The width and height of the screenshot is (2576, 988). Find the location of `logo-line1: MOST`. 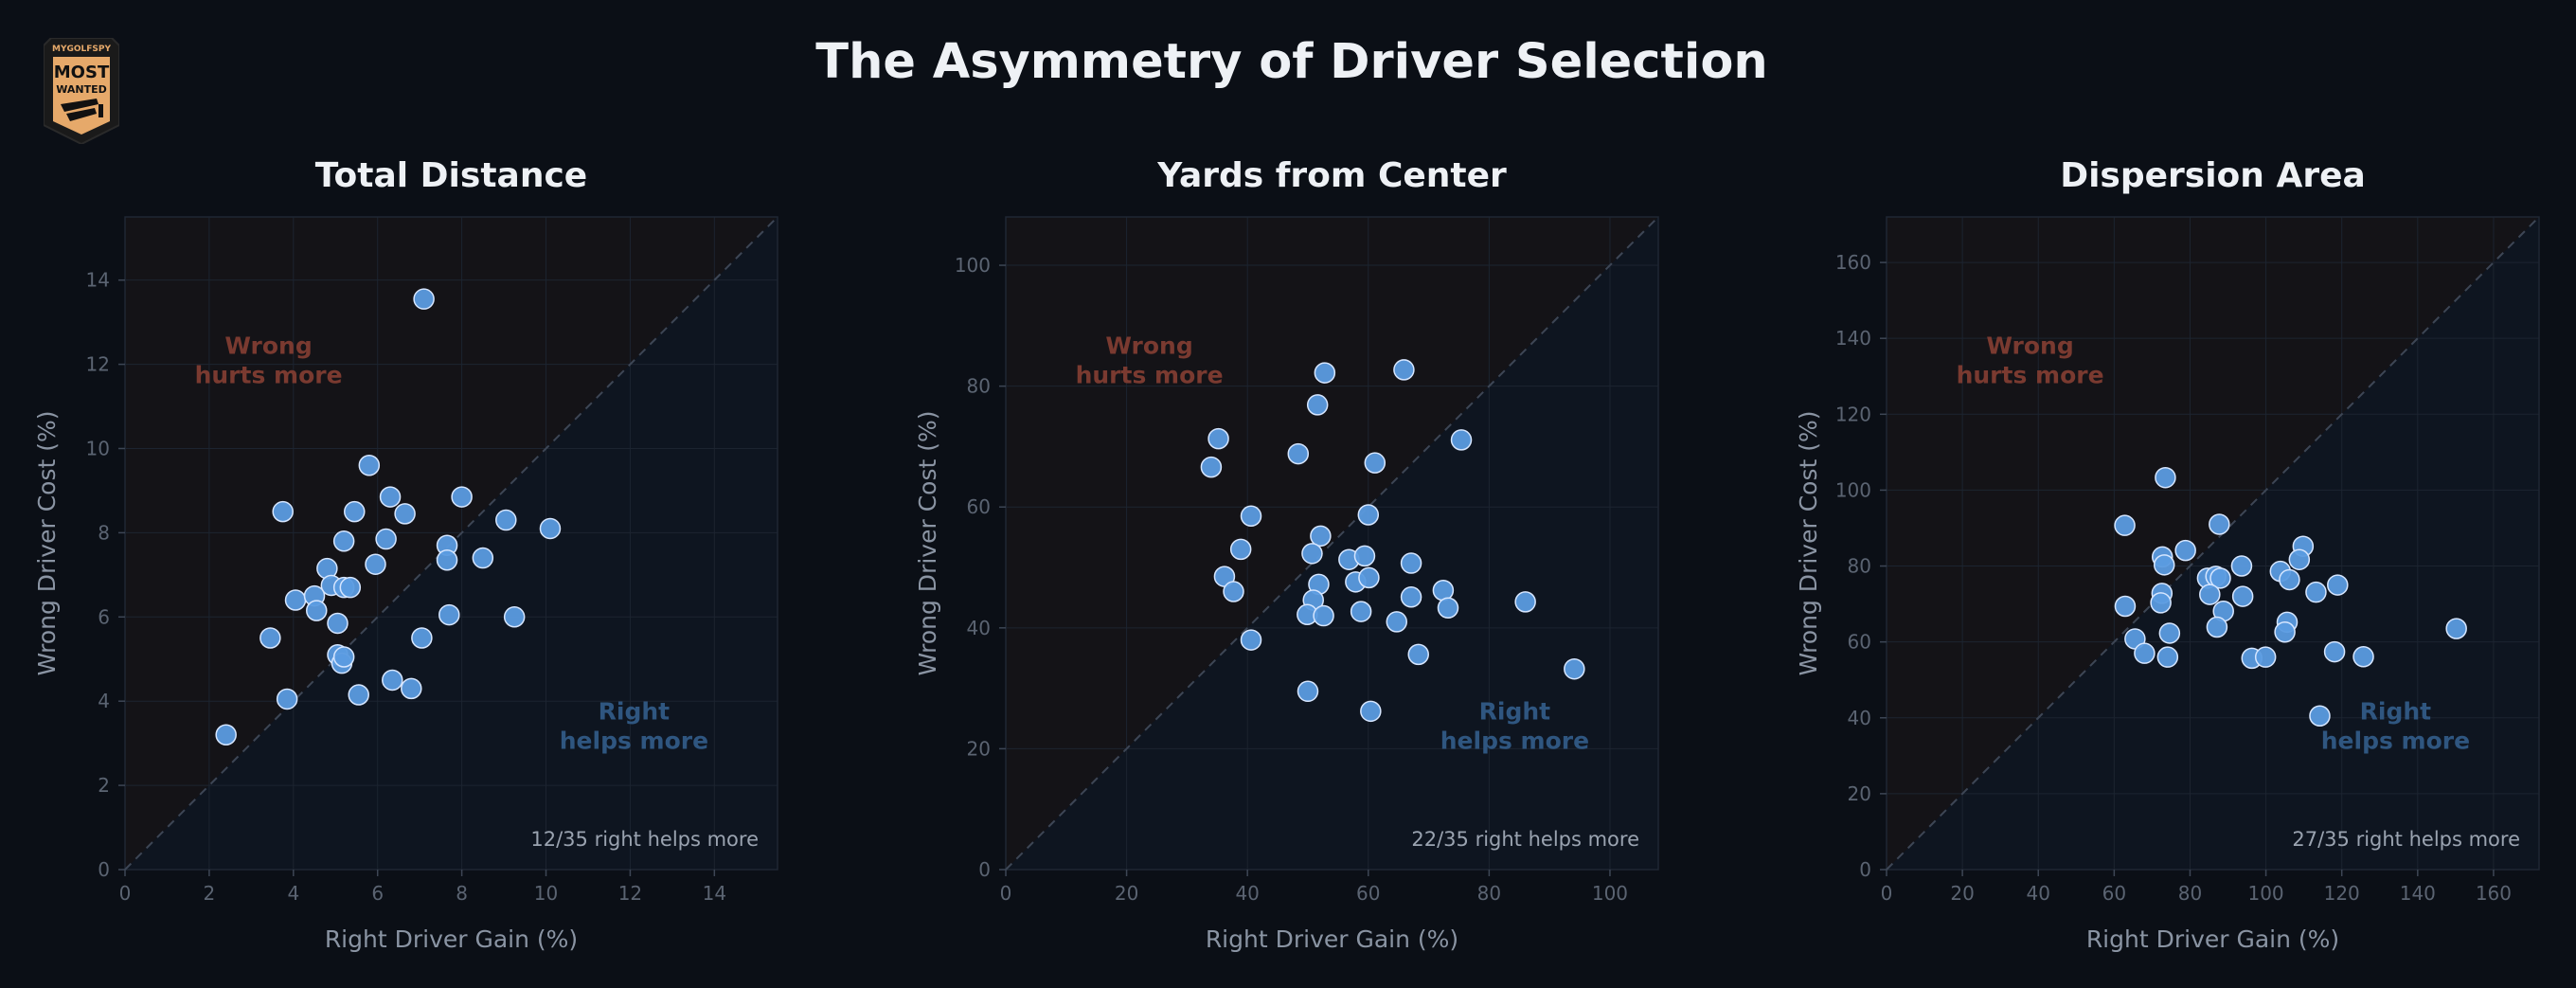

logo-line1: MOST is located at coordinates (82, 72).